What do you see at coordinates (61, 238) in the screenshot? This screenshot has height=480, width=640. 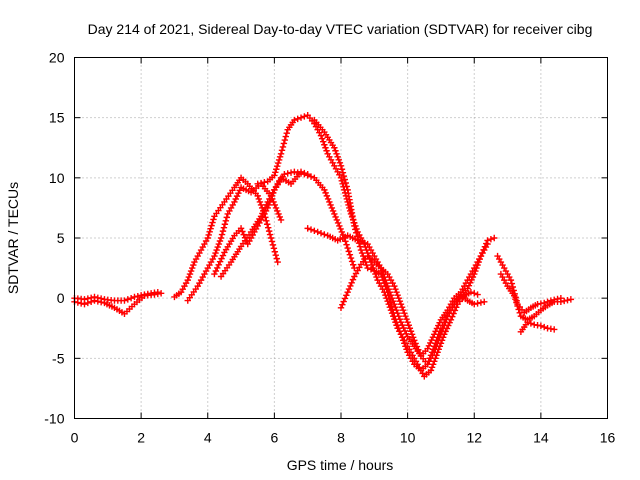 I see `y-tick-label: 5` at bounding box center [61, 238].